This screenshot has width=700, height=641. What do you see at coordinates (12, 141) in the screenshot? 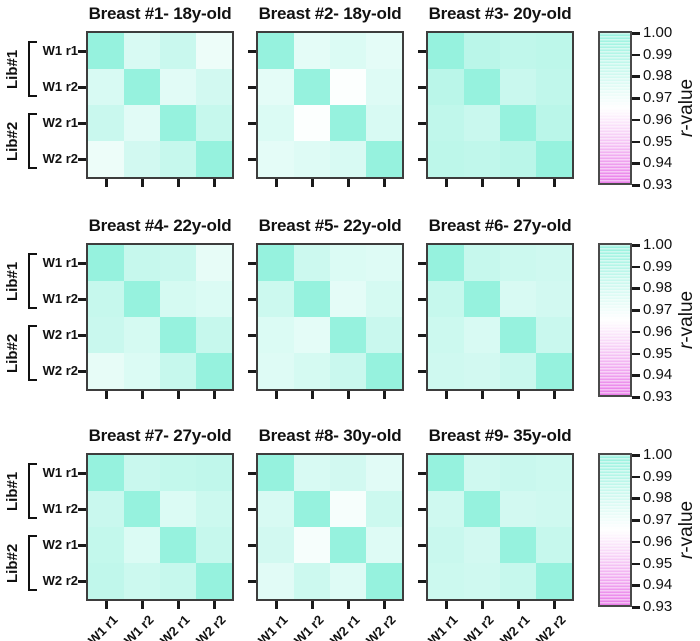
I see `lib-group-label: Lib#2` at bounding box center [12, 141].